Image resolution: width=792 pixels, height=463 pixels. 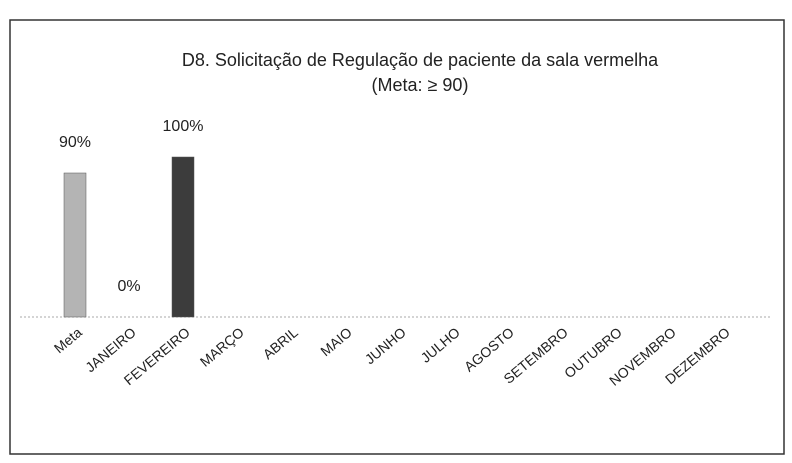 I want to click on x-tick-label: JUNHO, so click(x=385, y=345).